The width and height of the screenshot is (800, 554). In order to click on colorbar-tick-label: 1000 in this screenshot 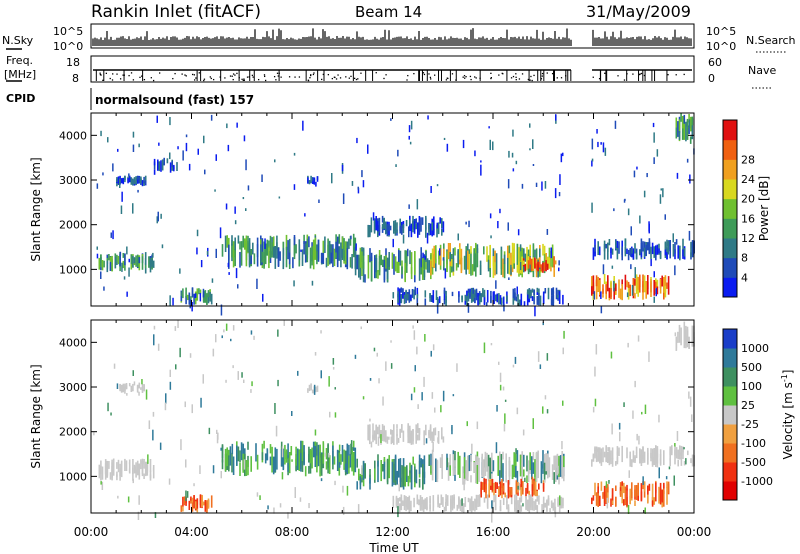, I will do `click(755, 348)`.